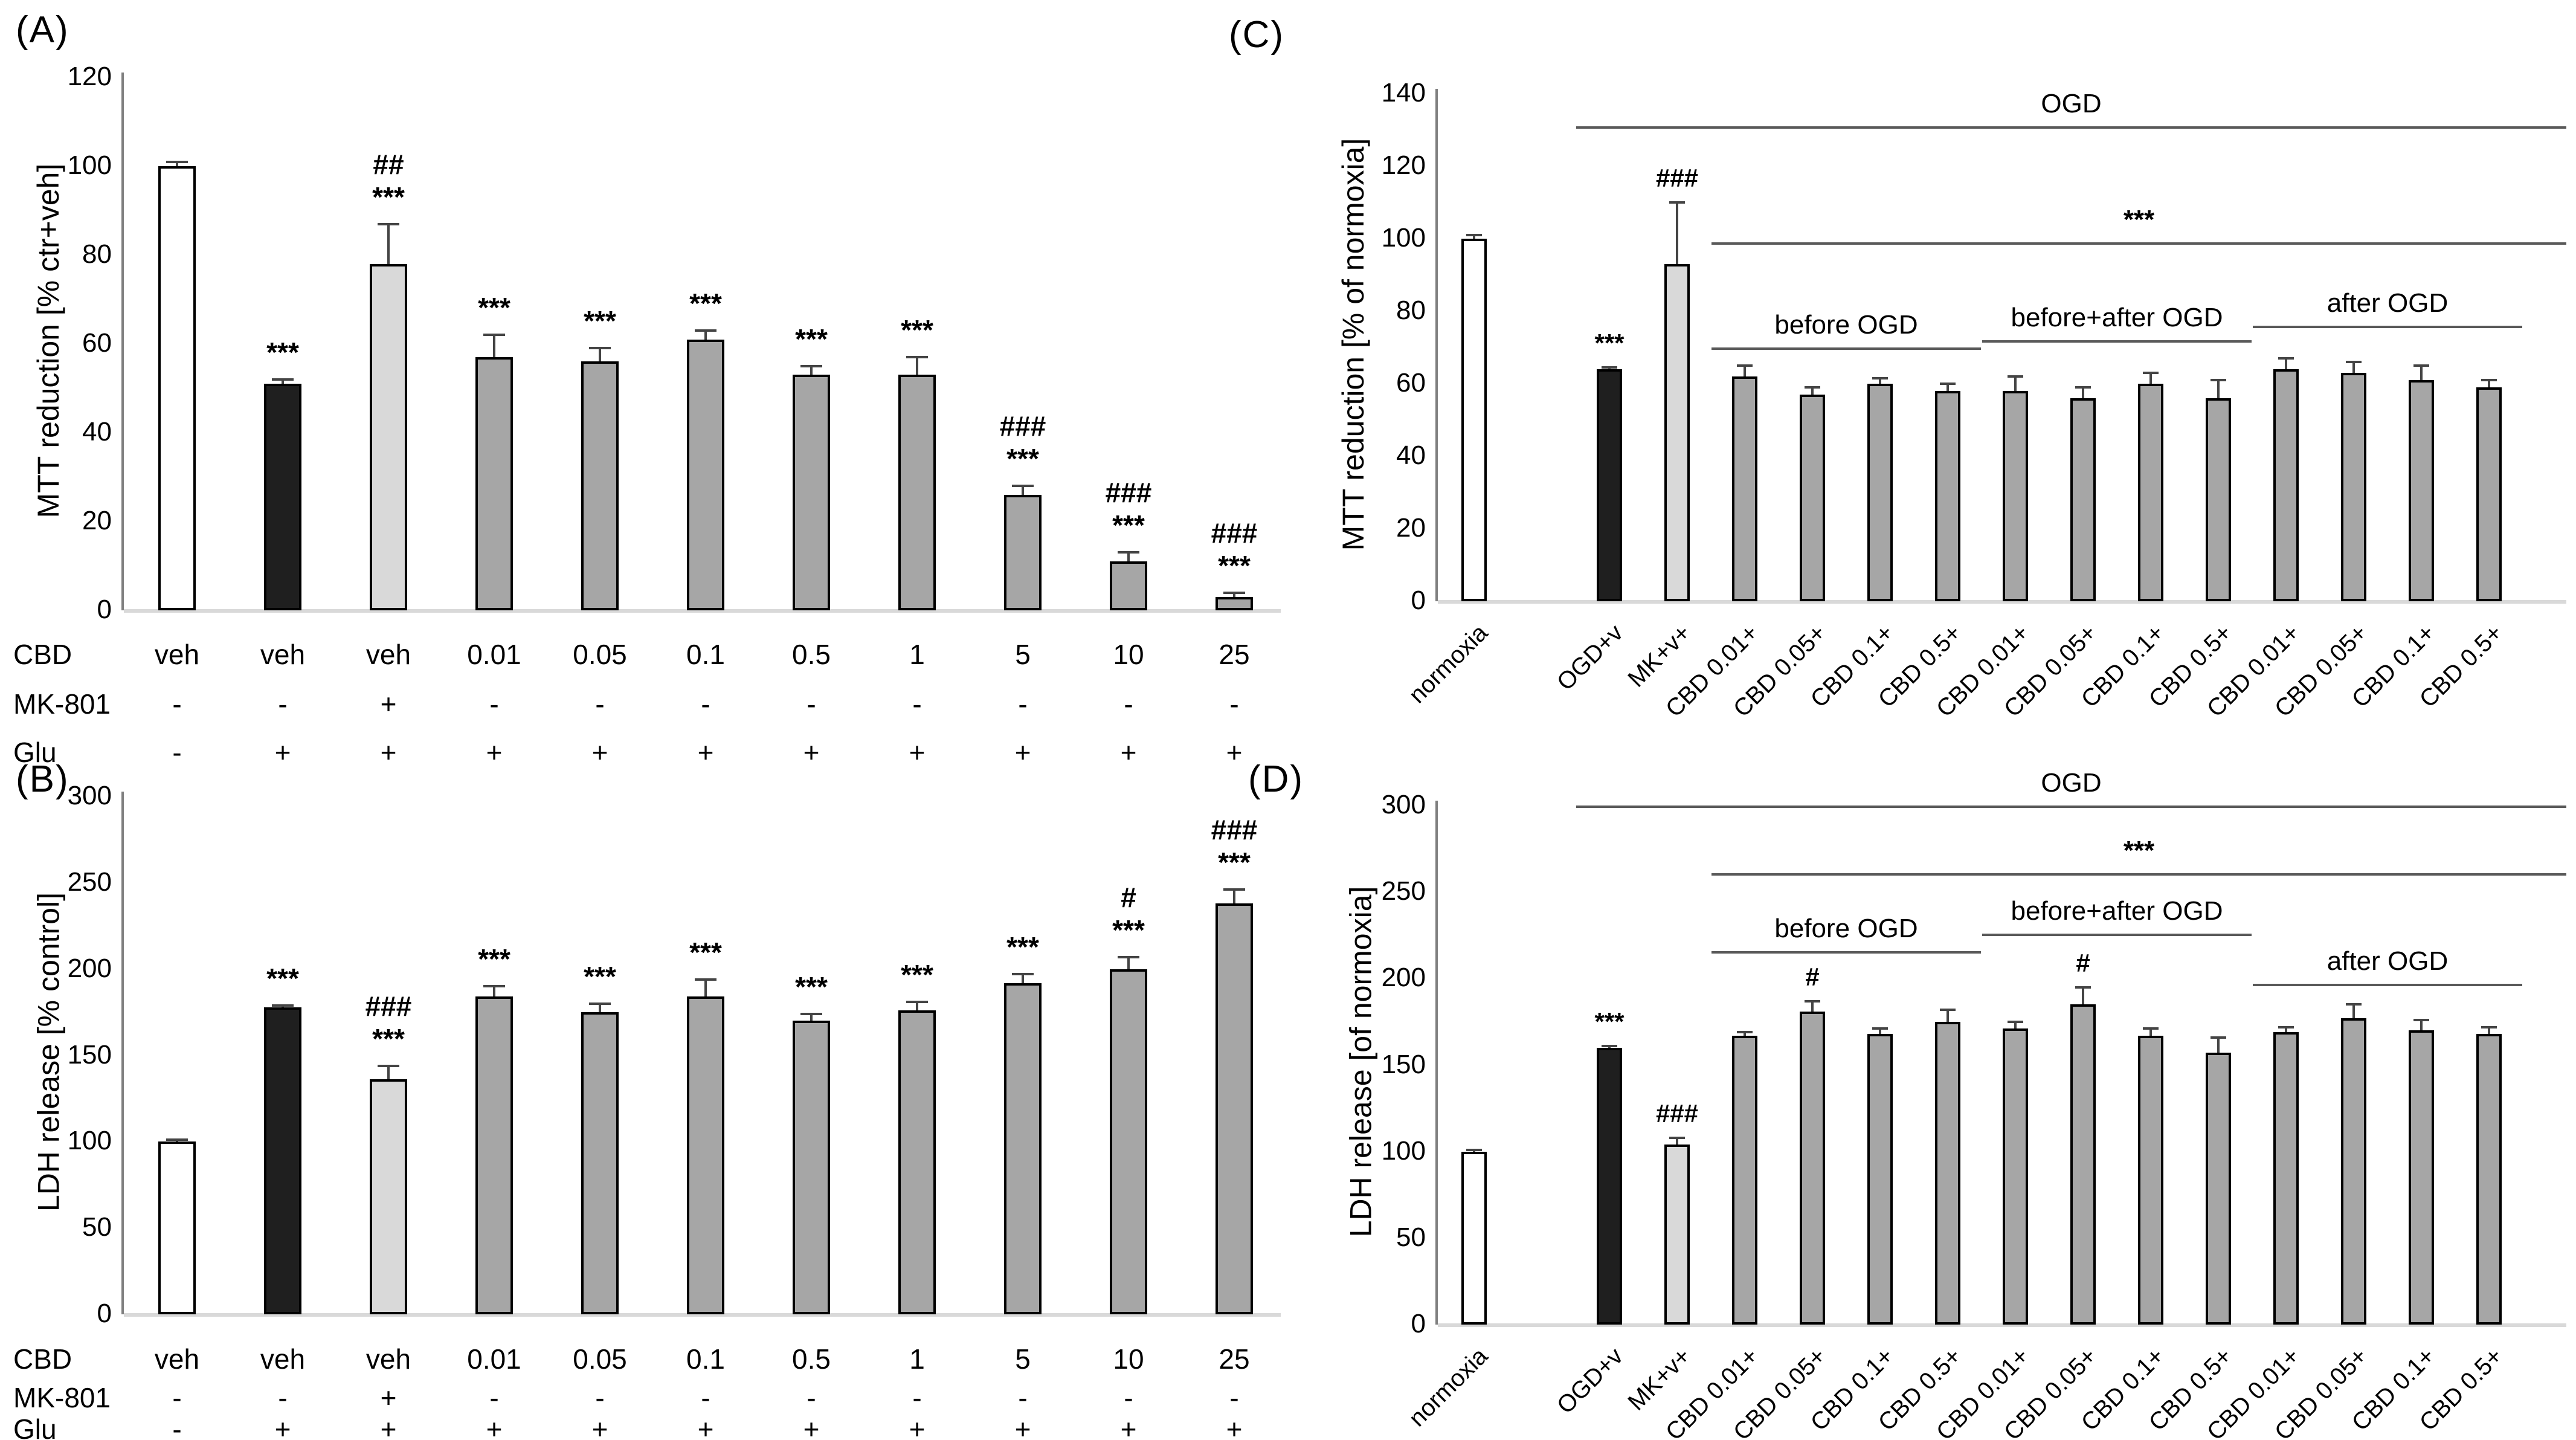 The width and height of the screenshot is (2576, 1440). Describe the element at coordinates (917, 1359) in the screenshot. I see `treatment-table-cell: 1` at that location.